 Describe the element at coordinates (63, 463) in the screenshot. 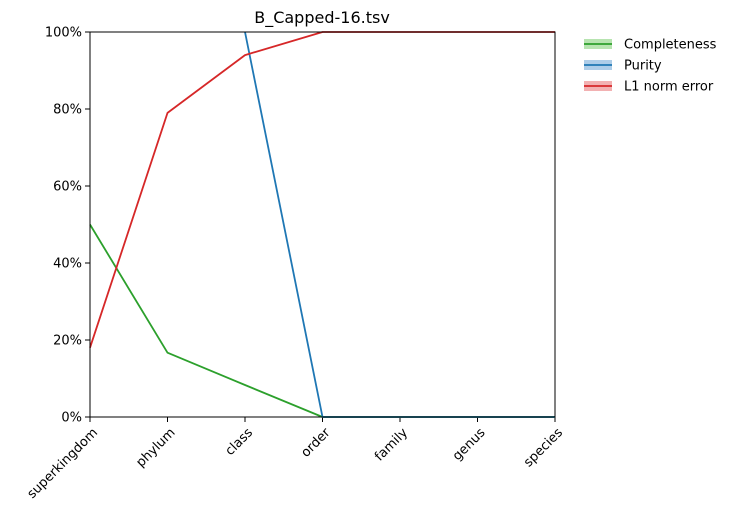

I see `x-tick-label: superkingdom` at that location.